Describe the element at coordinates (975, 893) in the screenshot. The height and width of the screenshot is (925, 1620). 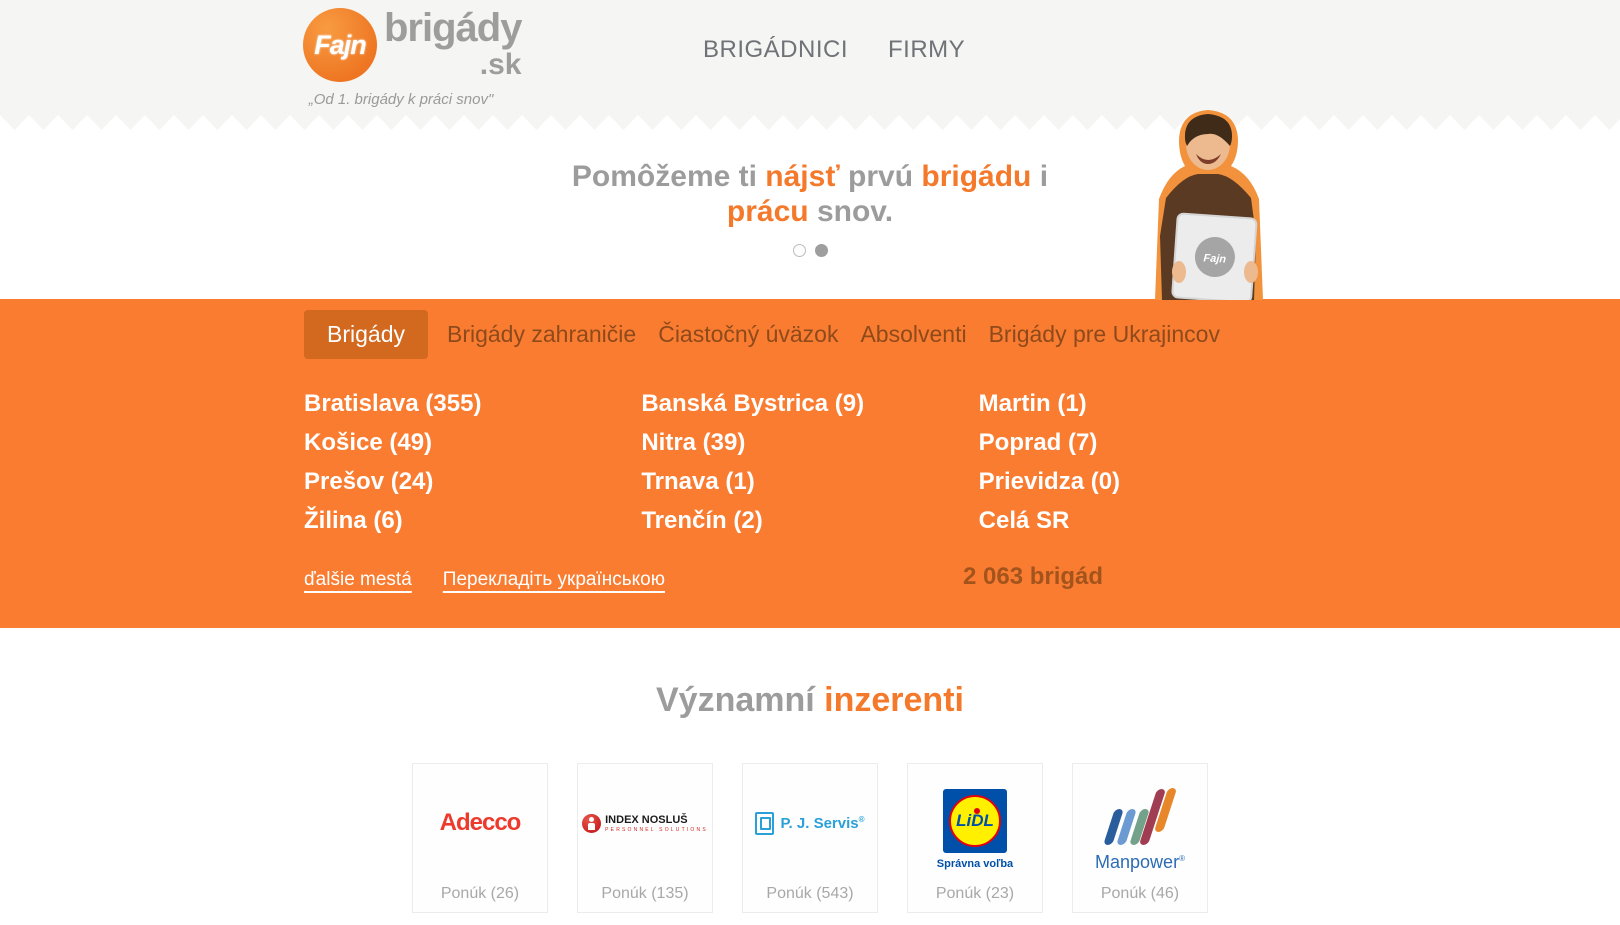
I see `offers-count-label: Ponúk (23)` at that location.